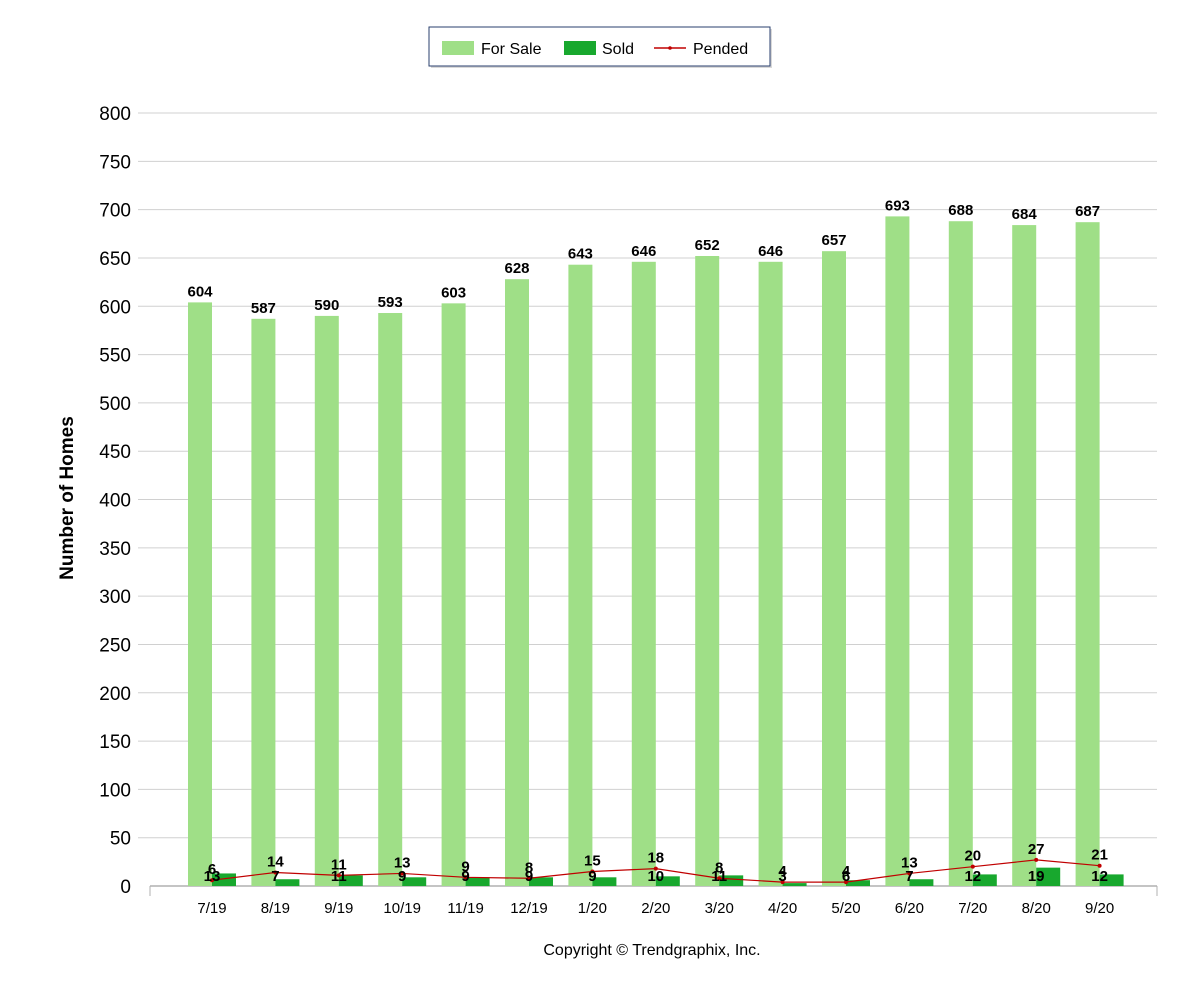  I want to click on x-tick-label: 9/19, so click(338, 908).